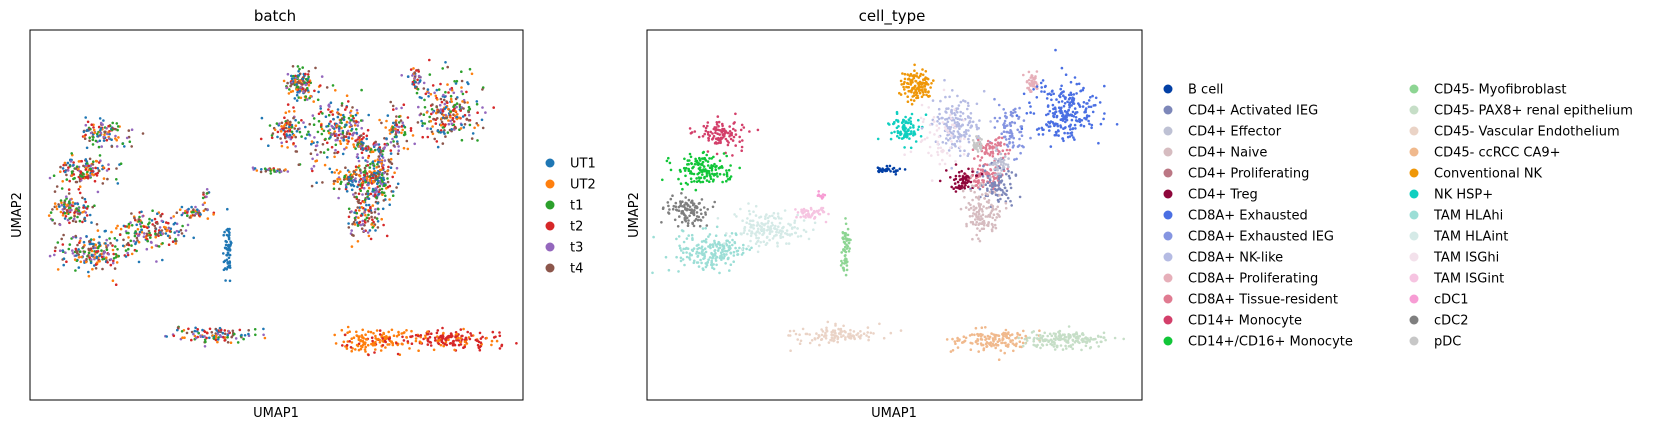 The height and width of the screenshot is (429, 1661). I want to click on point-cd8aplus-tissue-resident, so click(990, 143).